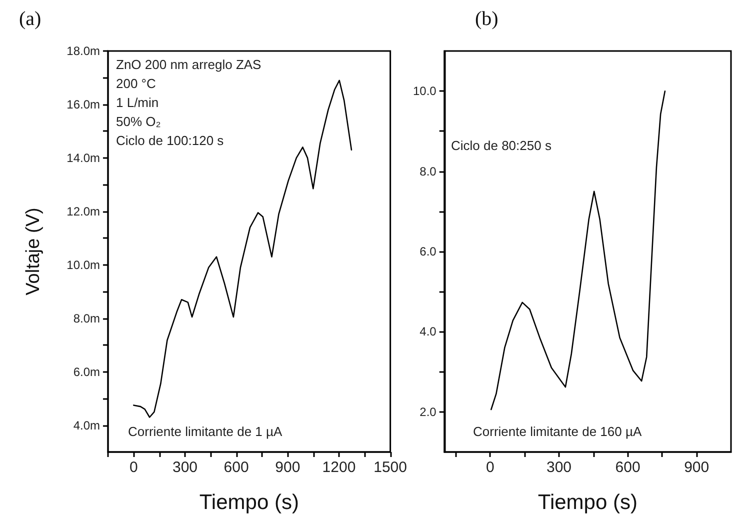 This screenshot has width=733, height=519. What do you see at coordinates (486, 19) in the screenshot?
I see `chart-title: (b)` at bounding box center [486, 19].